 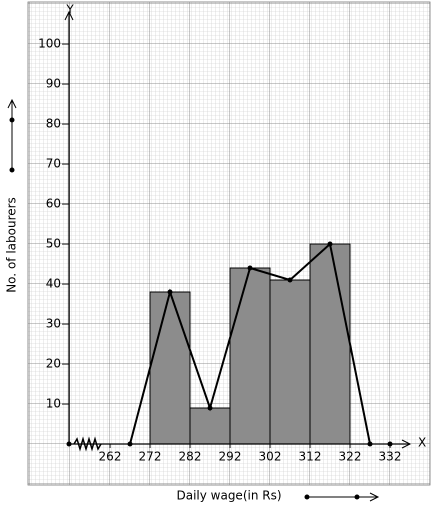 What do you see at coordinates (53, 284) in the screenshot?
I see `y-tick-label: 40` at bounding box center [53, 284].